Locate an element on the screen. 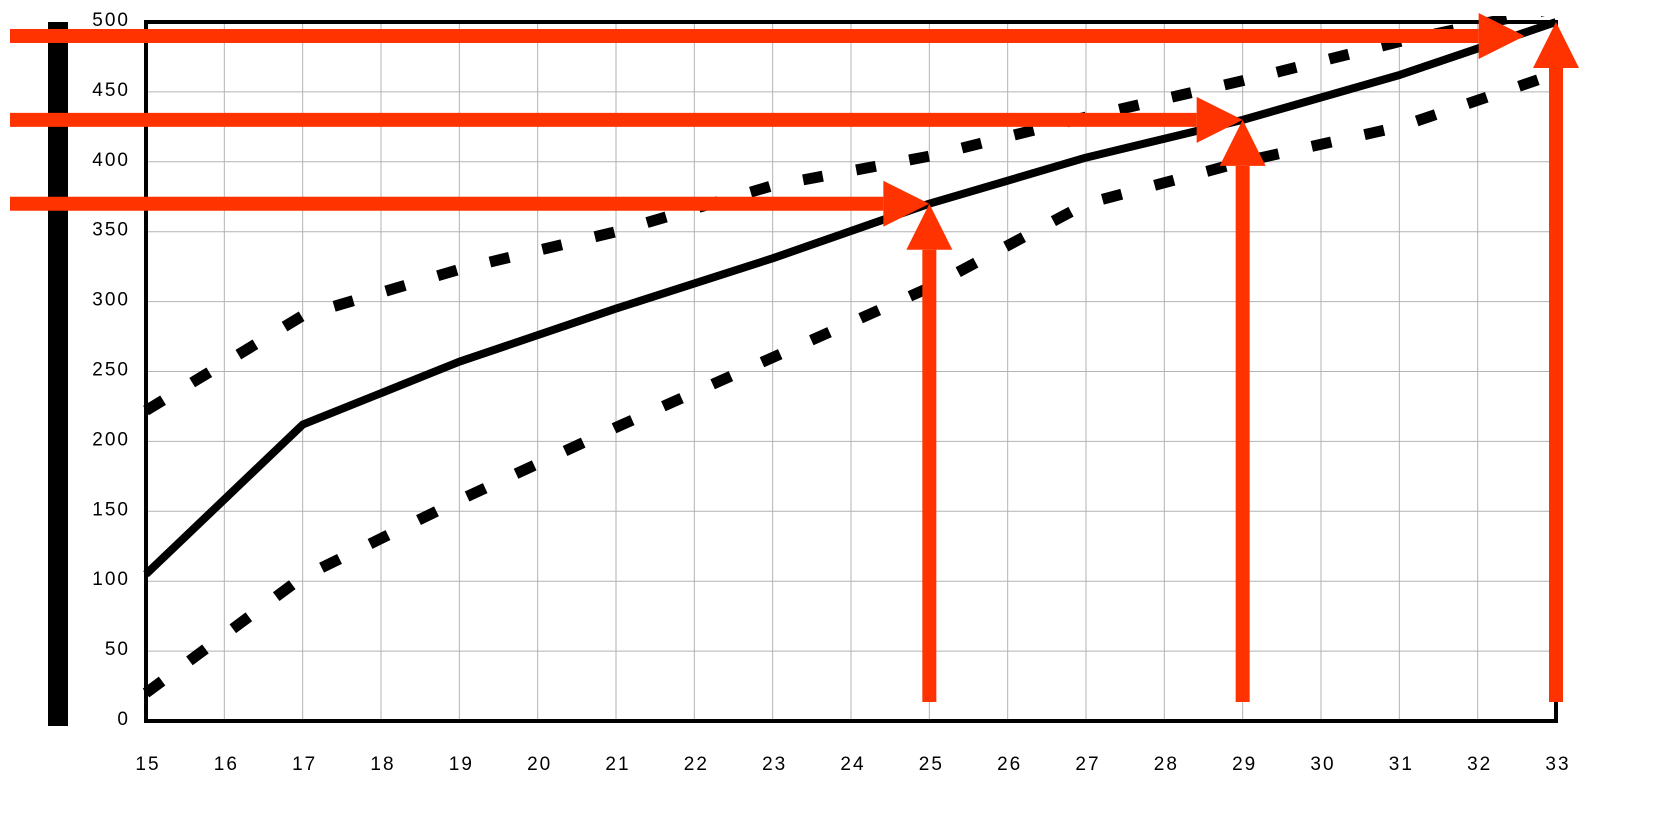 The height and width of the screenshot is (824, 1666). x-tick-label: 29 is located at coordinates (1244, 764).